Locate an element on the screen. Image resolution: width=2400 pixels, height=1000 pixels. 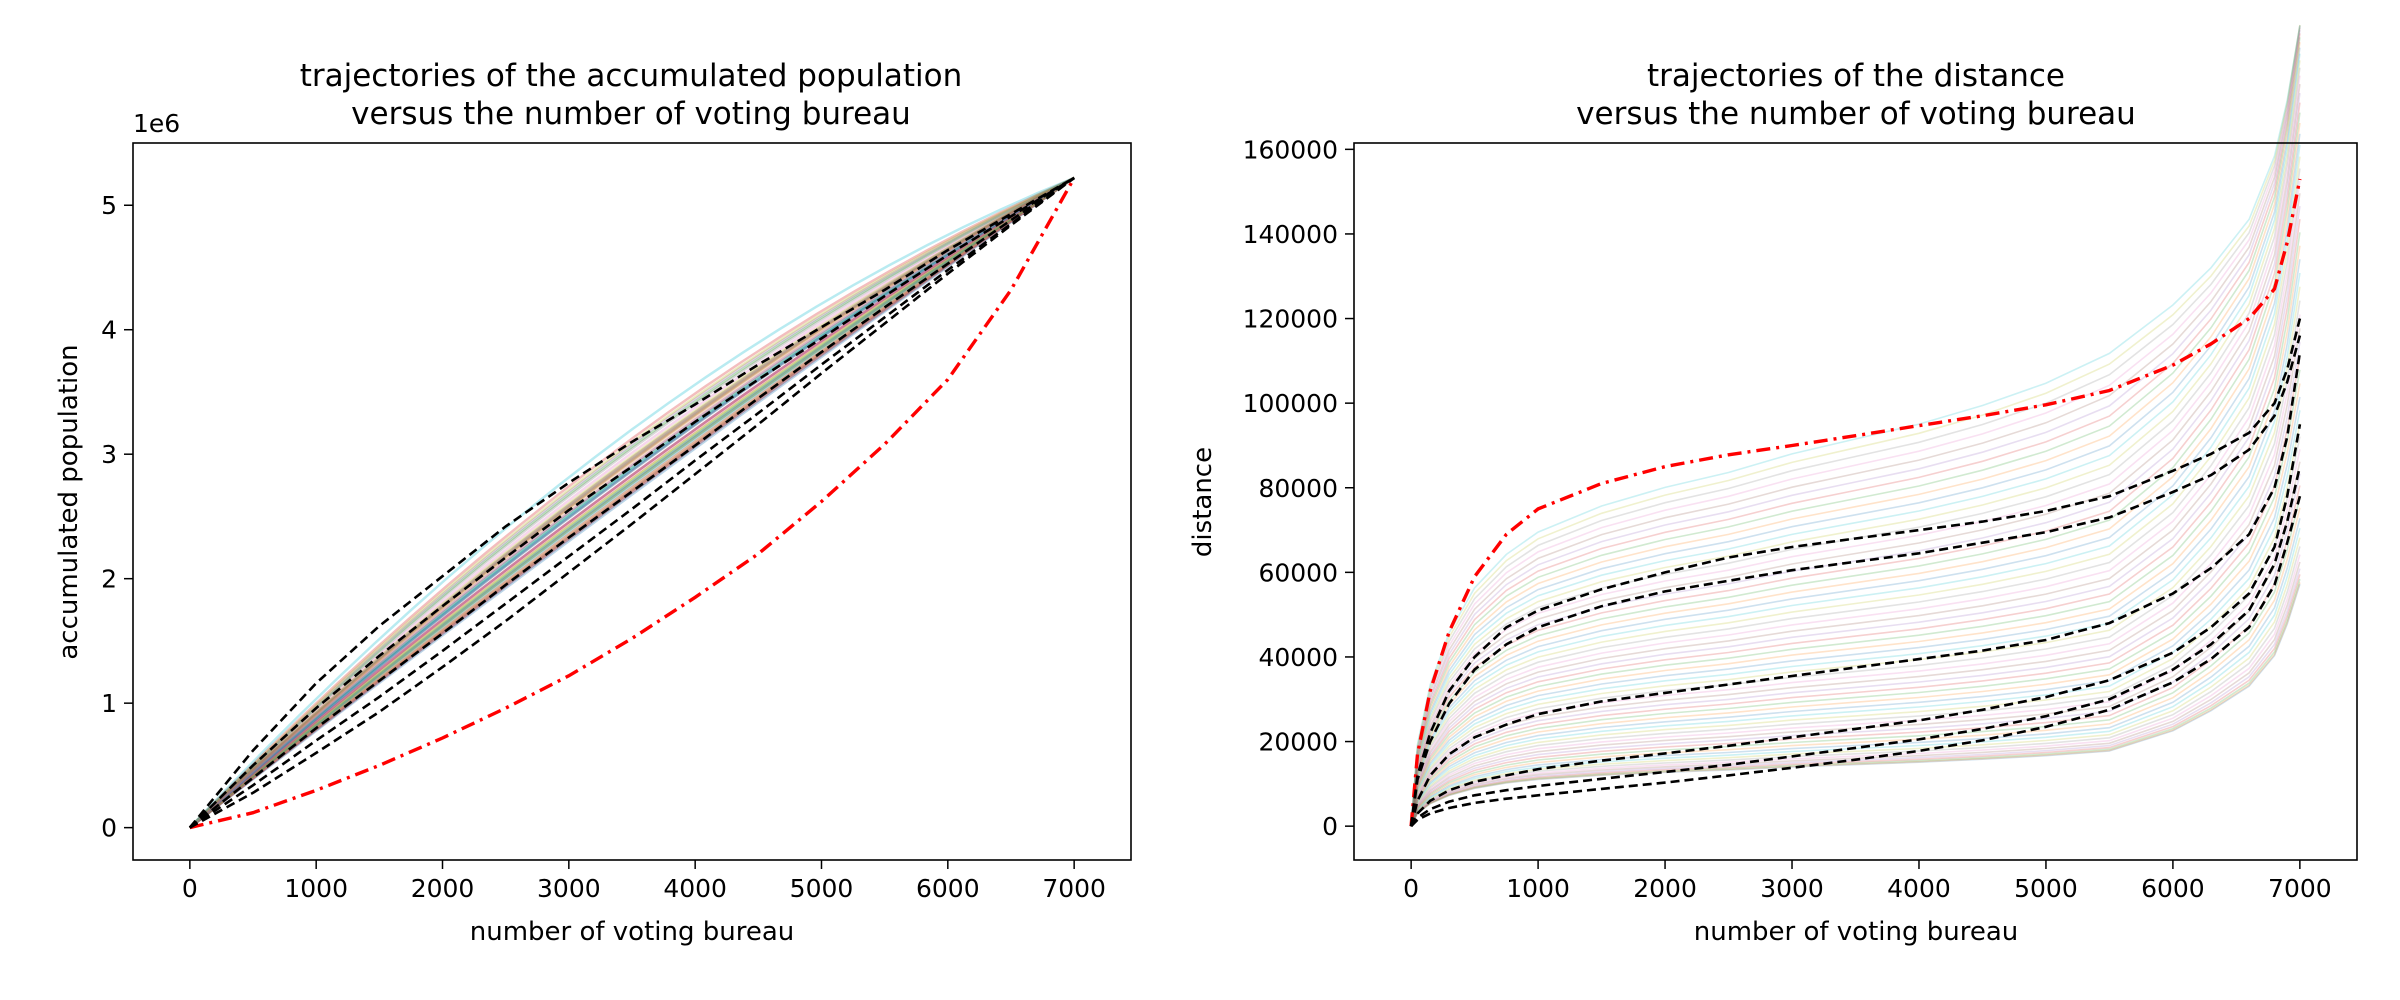
x-tick-label: 6000 is located at coordinates (2173, 888).